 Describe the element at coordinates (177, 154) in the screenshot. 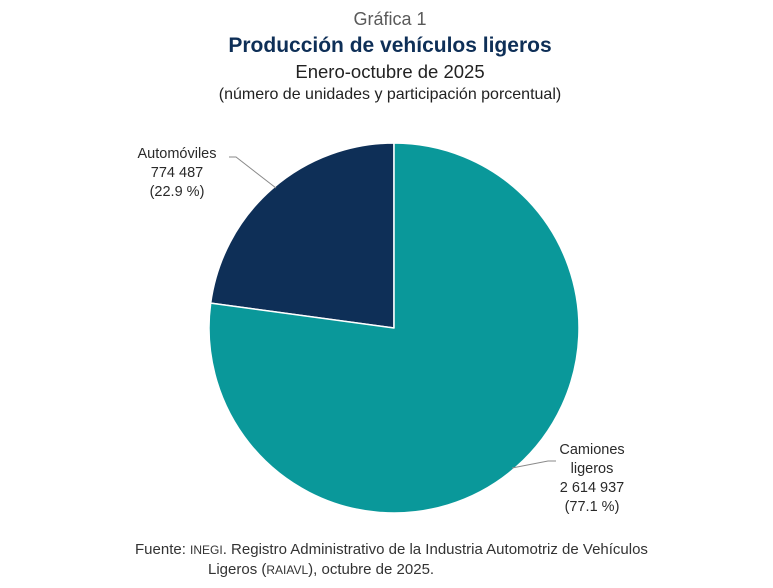

I see `slice-name-1: Automóviles` at that location.